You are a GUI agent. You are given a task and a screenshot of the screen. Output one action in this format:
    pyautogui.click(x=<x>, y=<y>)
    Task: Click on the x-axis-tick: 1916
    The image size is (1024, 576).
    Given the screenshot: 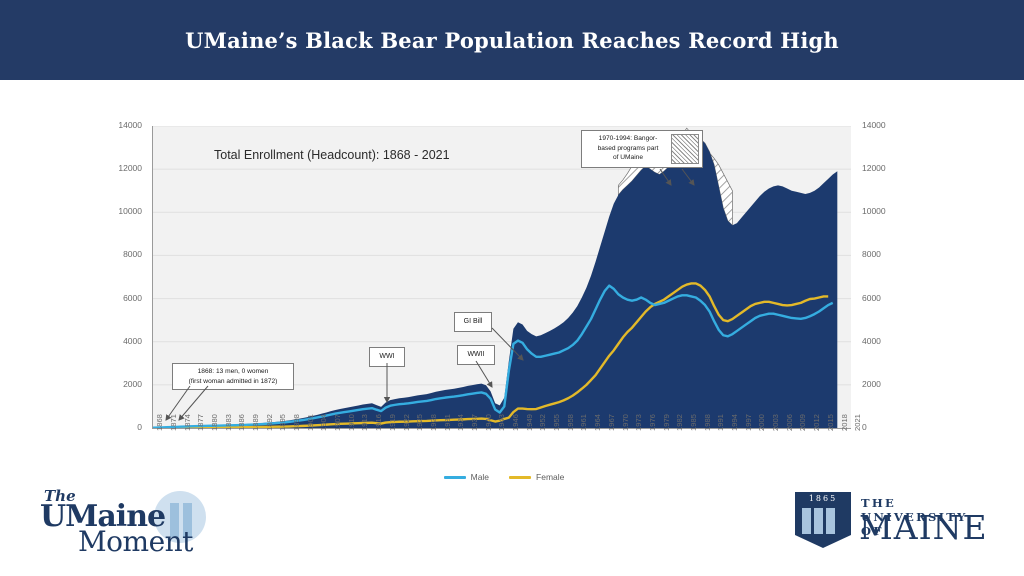 What is the action you would take?
    pyautogui.click(x=379, y=422)
    